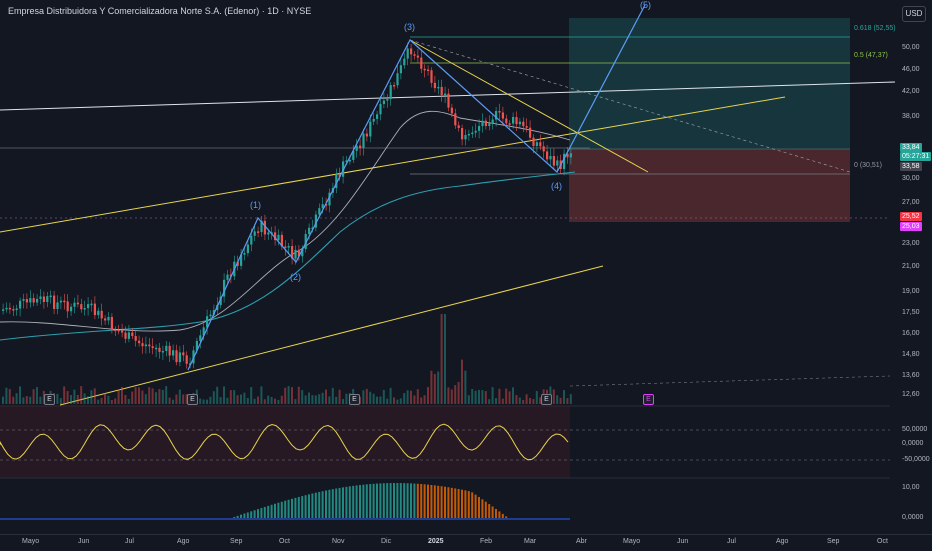 Image resolution: width=932 pixels, height=551 pixels. Describe the element at coordinates (916, 156) in the screenshot. I see `countdown-tag: 05:27:31` at that location.